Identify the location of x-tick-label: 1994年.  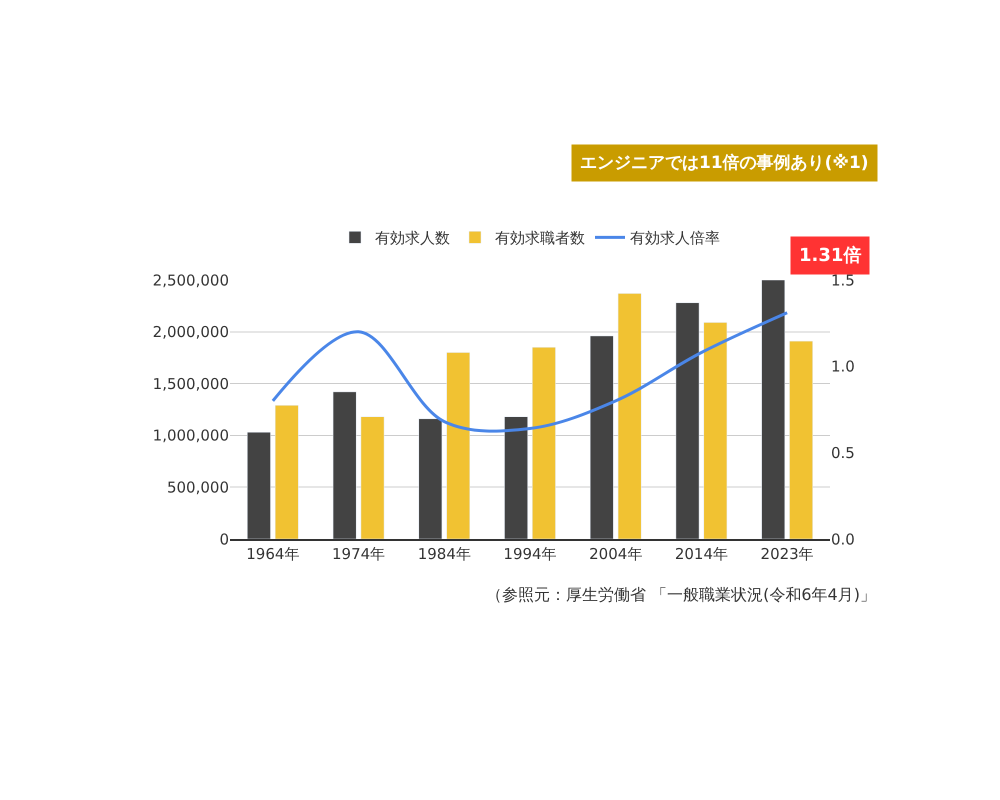
(530, 553).